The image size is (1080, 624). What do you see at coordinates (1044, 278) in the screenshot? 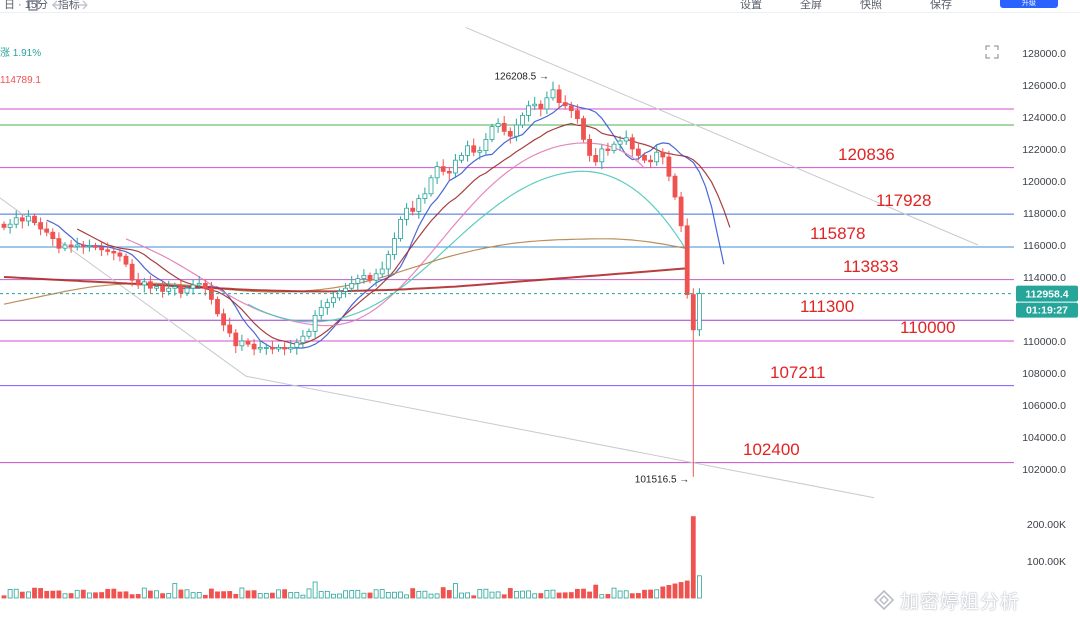
I see `price-tick-label: 114000.0` at bounding box center [1044, 278].